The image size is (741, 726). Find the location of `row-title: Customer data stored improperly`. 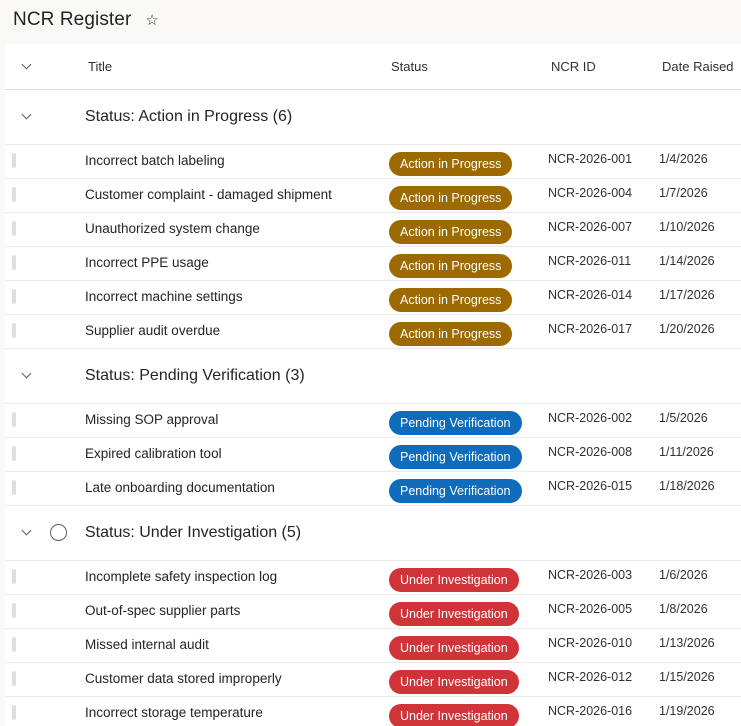

row-title: Customer data stored improperly is located at coordinates (183, 678).